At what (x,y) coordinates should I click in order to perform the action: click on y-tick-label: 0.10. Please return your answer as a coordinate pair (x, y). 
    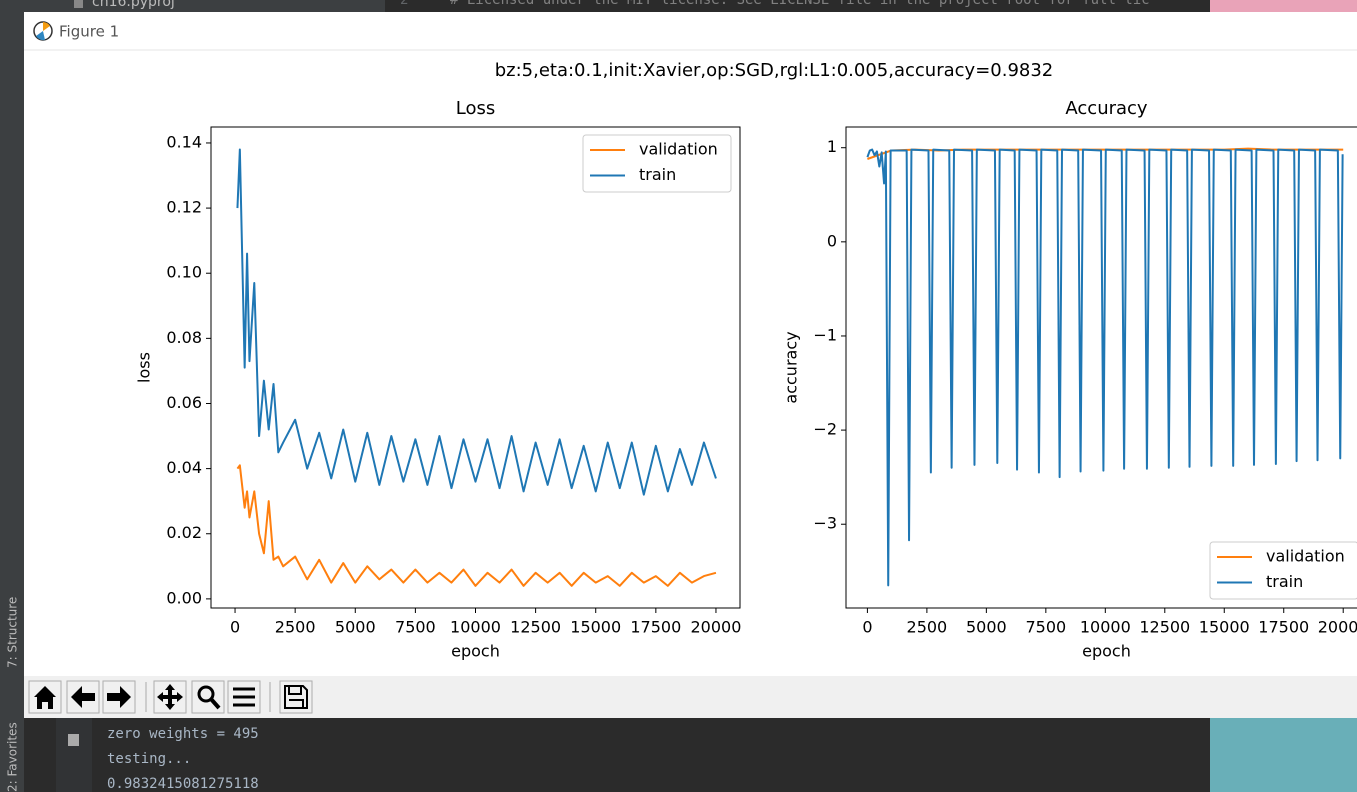
    Looking at the image, I should click on (184, 272).